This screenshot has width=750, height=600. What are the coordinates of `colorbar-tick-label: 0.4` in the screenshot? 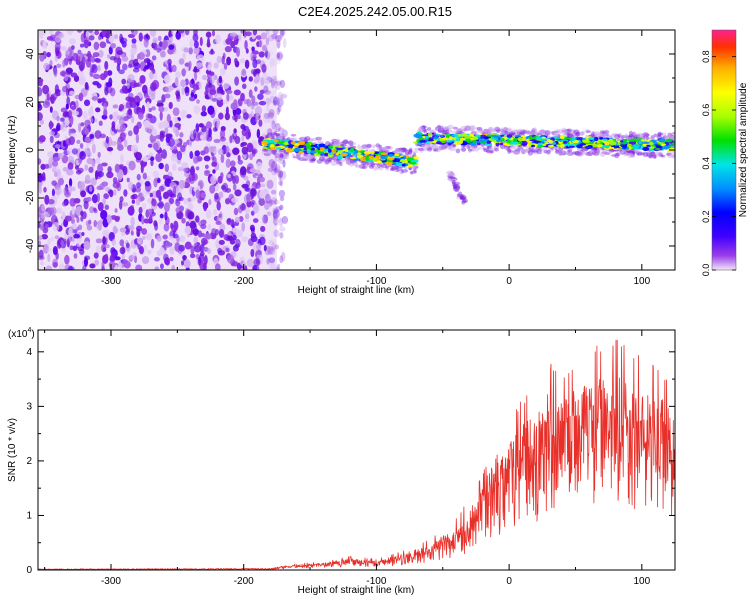 It's located at (706, 163).